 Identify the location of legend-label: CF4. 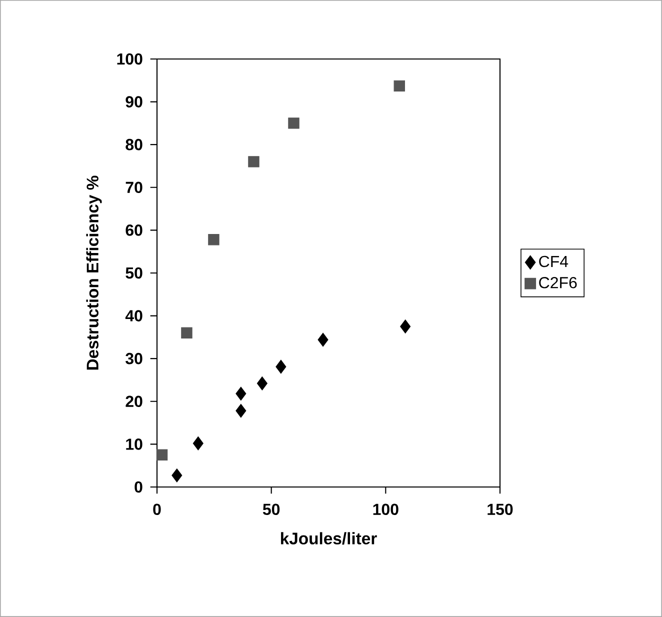
(553, 262).